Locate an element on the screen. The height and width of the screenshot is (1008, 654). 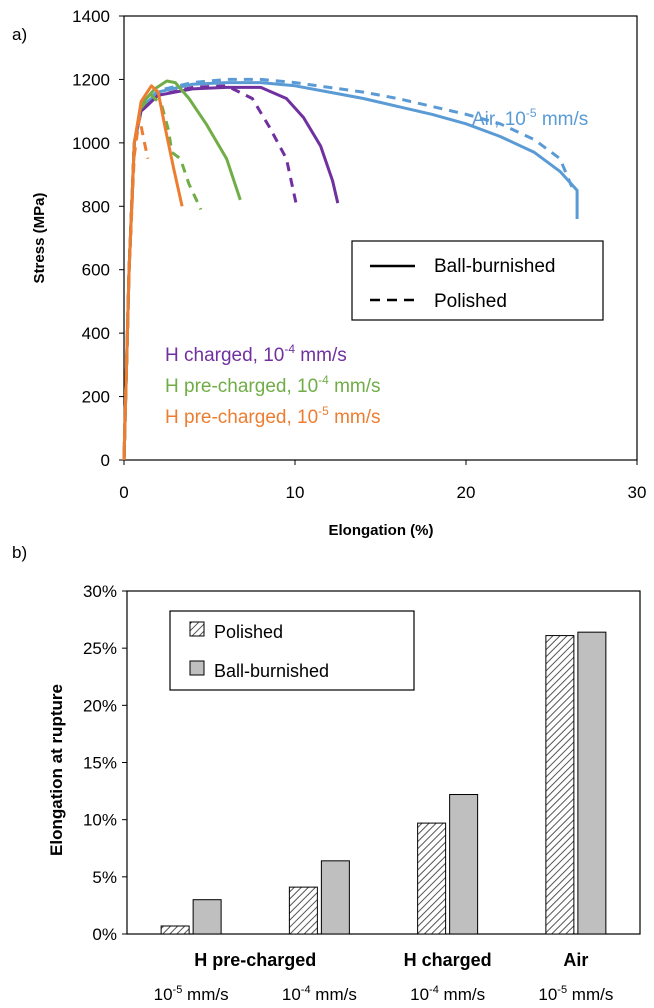
y-tick-label: 800 is located at coordinates (96, 206).